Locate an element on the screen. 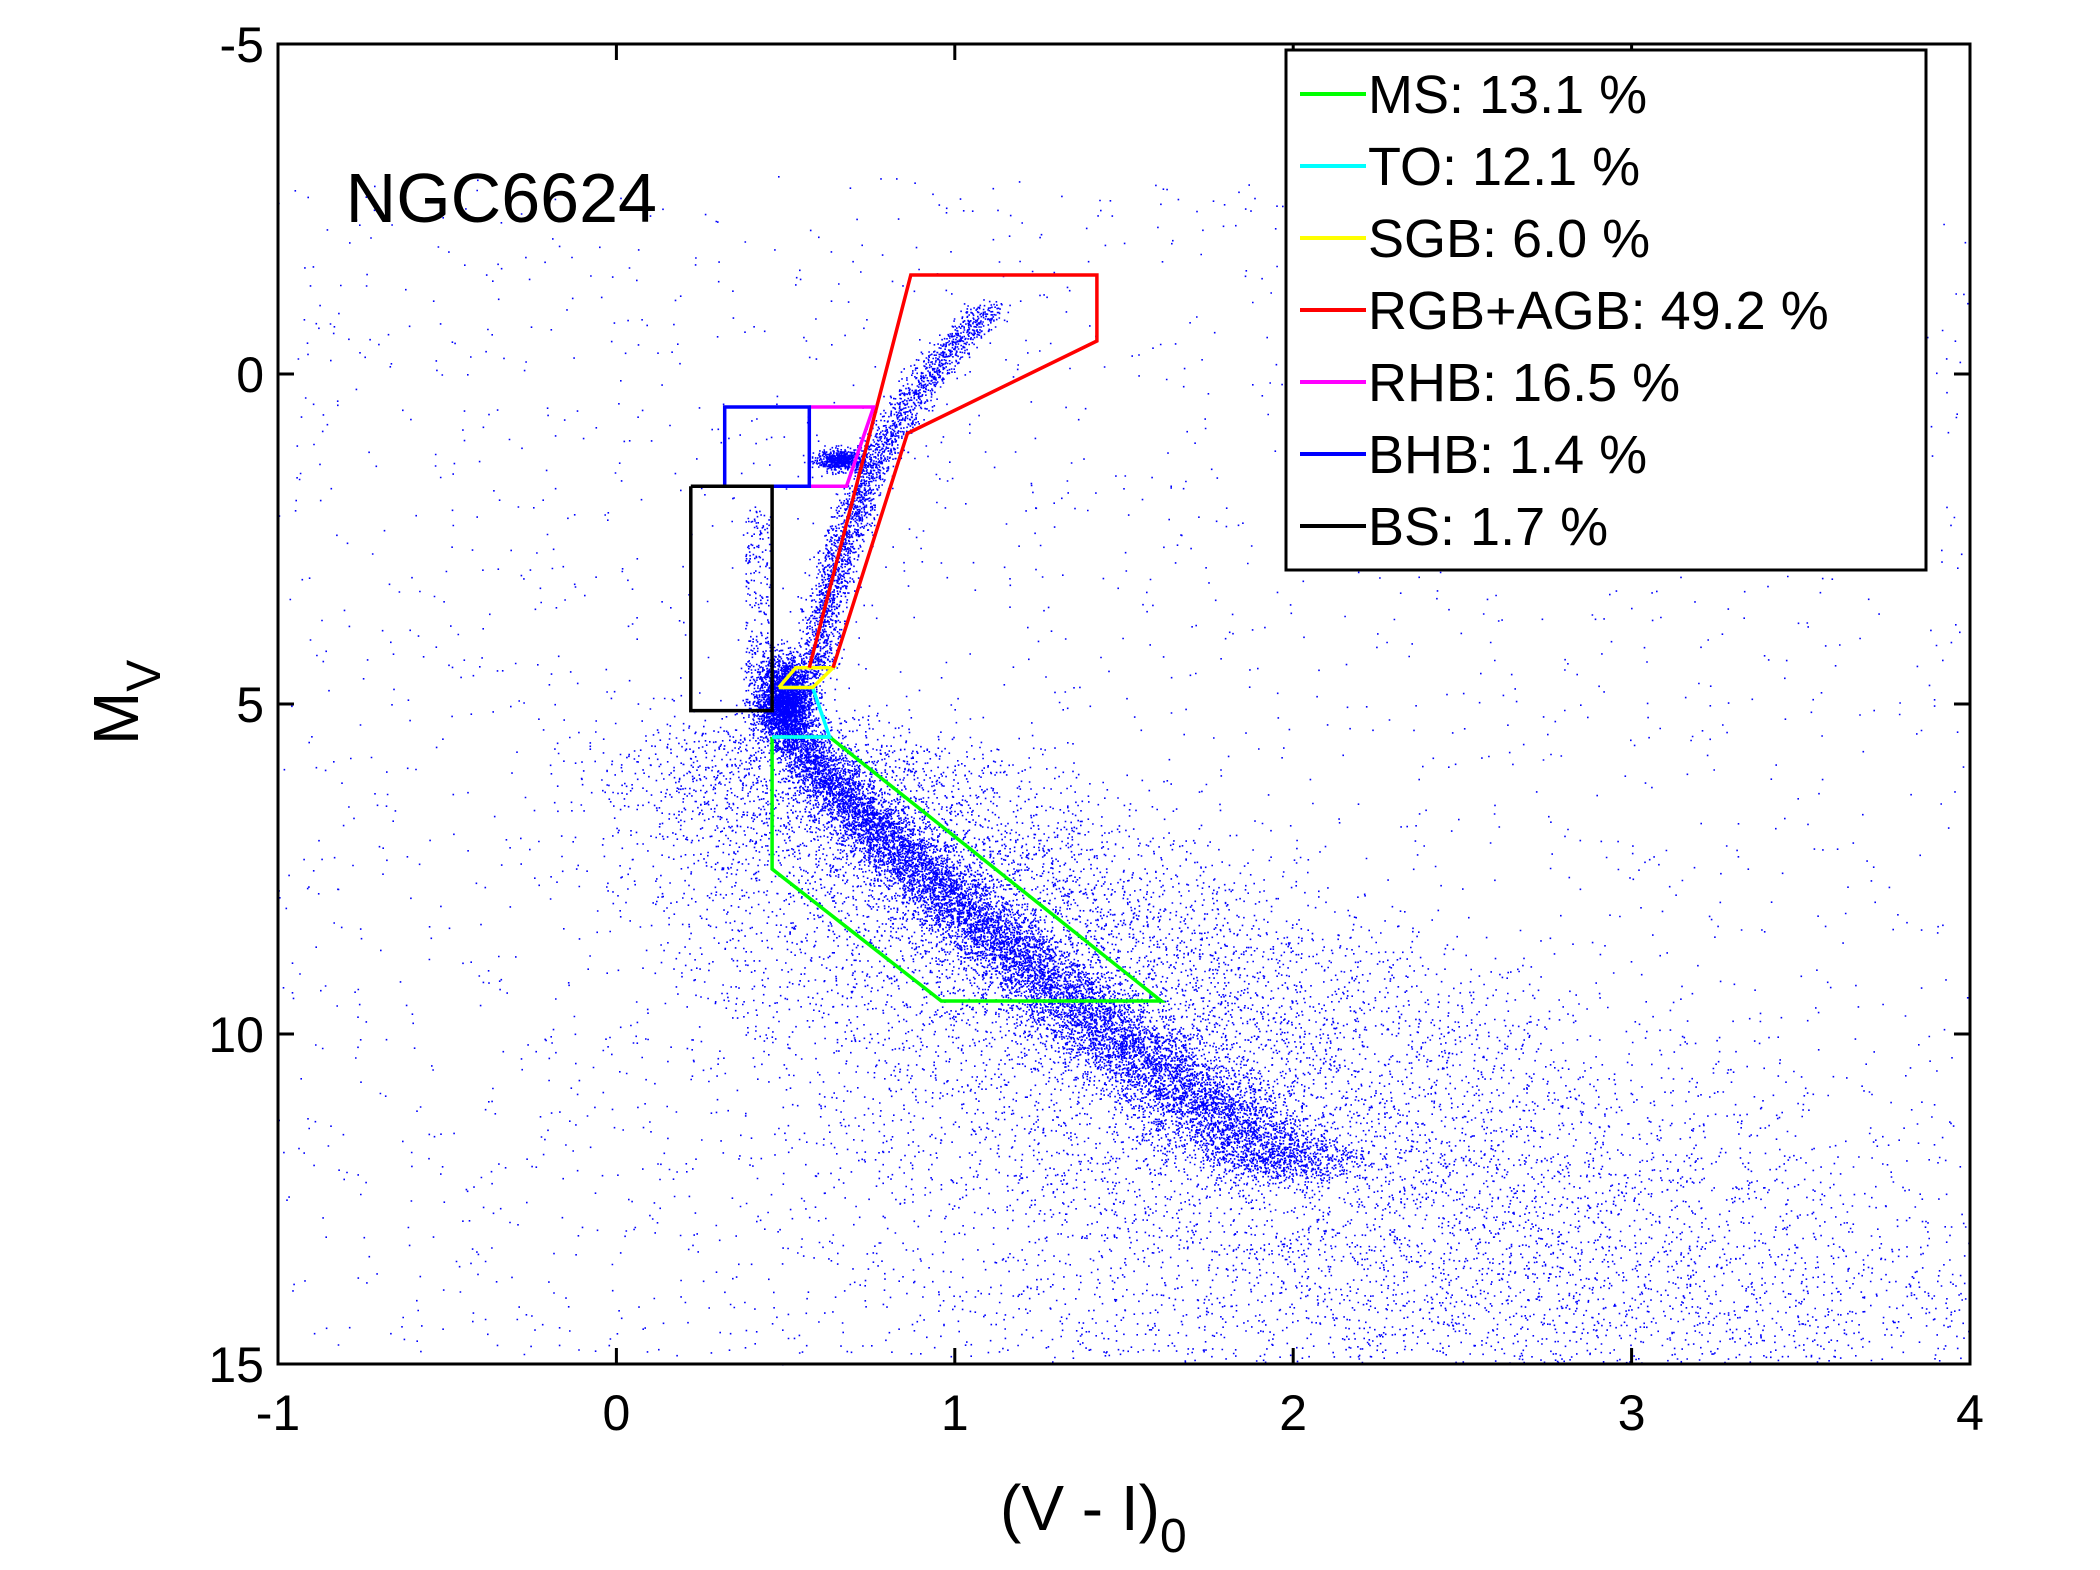 The height and width of the screenshot is (1570, 2100). x-axis-label-subscript: 0 is located at coordinates (1173, 1536).